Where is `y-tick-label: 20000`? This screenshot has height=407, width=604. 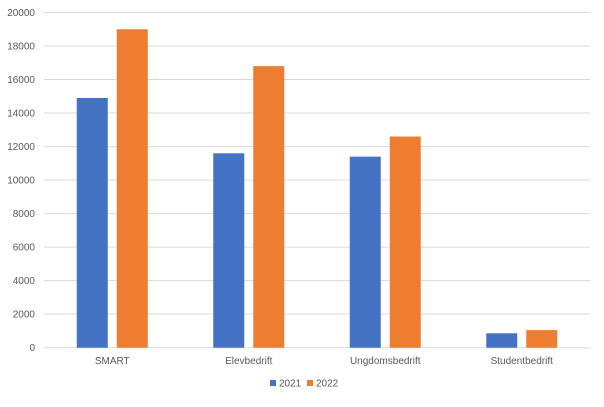 y-tick-label: 20000 is located at coordinates (21, 13).